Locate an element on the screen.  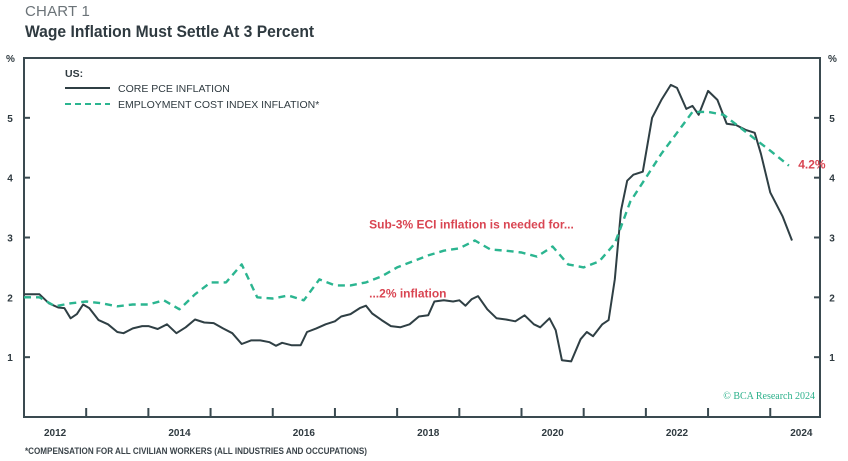
legend-heading: US: is located at coordinates (74, 74).